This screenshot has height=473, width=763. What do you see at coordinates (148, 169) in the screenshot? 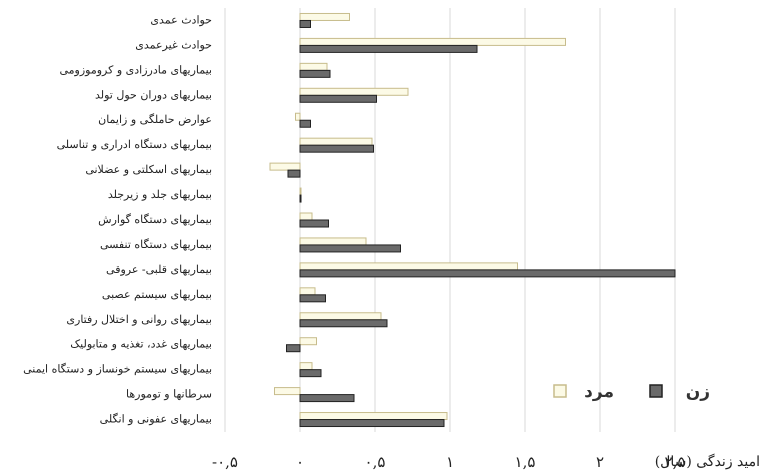
I see `y-tick-label: بیماریهای اسکلتی و عضلانی` at bounding box center [148, 169].